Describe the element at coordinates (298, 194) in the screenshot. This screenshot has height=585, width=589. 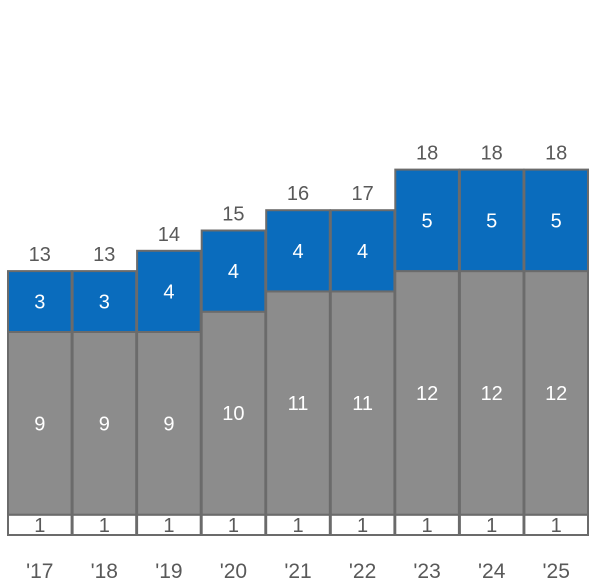
I see `total-label: 16` at that location.